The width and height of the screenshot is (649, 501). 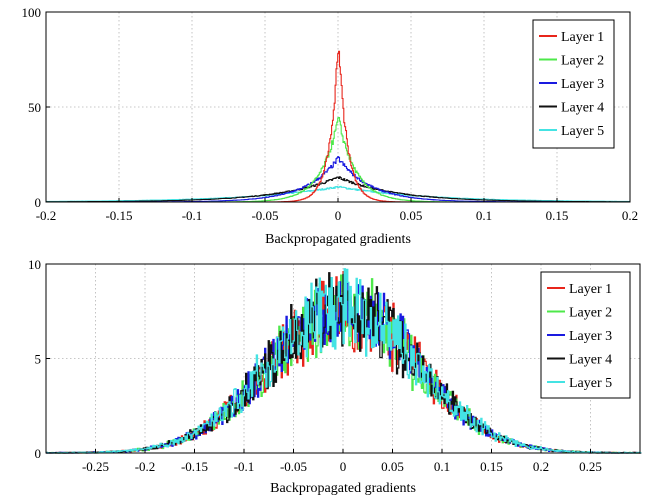 What do you see at coordinates (95, 466) in the screenshot?
I see `x-tick-label: -0.25` at bounding box center [95, 466].